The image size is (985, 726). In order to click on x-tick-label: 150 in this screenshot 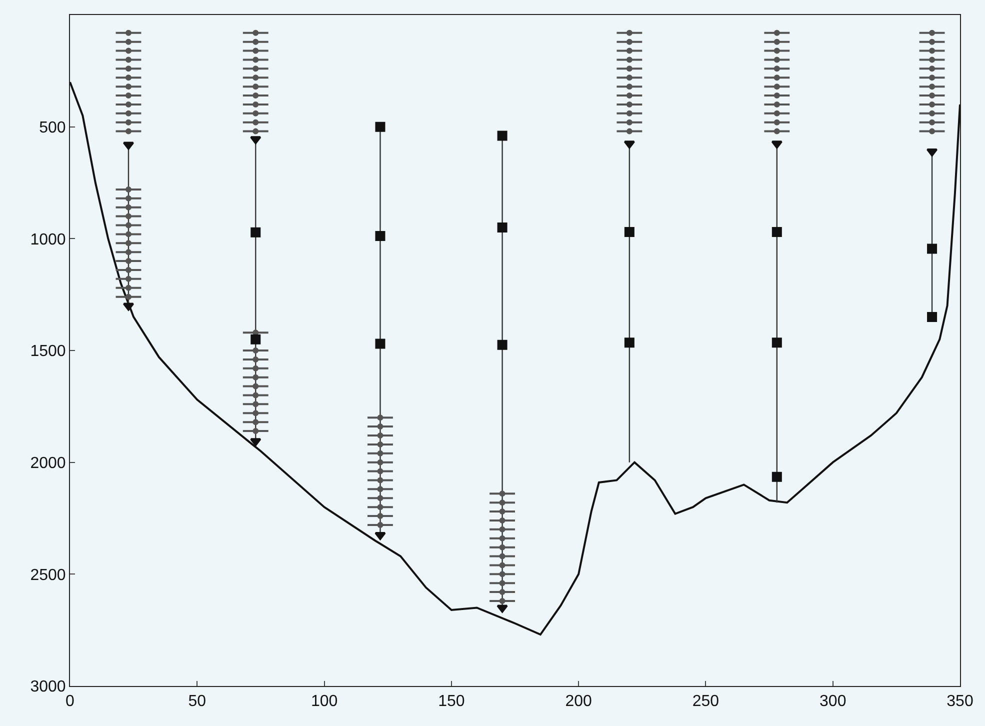, I will do `click(451, 701)`.